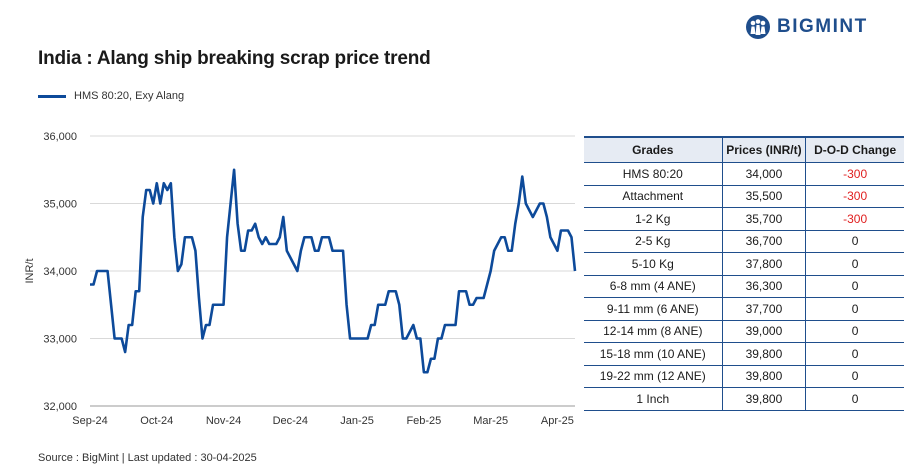 The width and height of the screenshot is (904, 471). I want to click on grade-name: 2-5 Kg, so click(653, 241).